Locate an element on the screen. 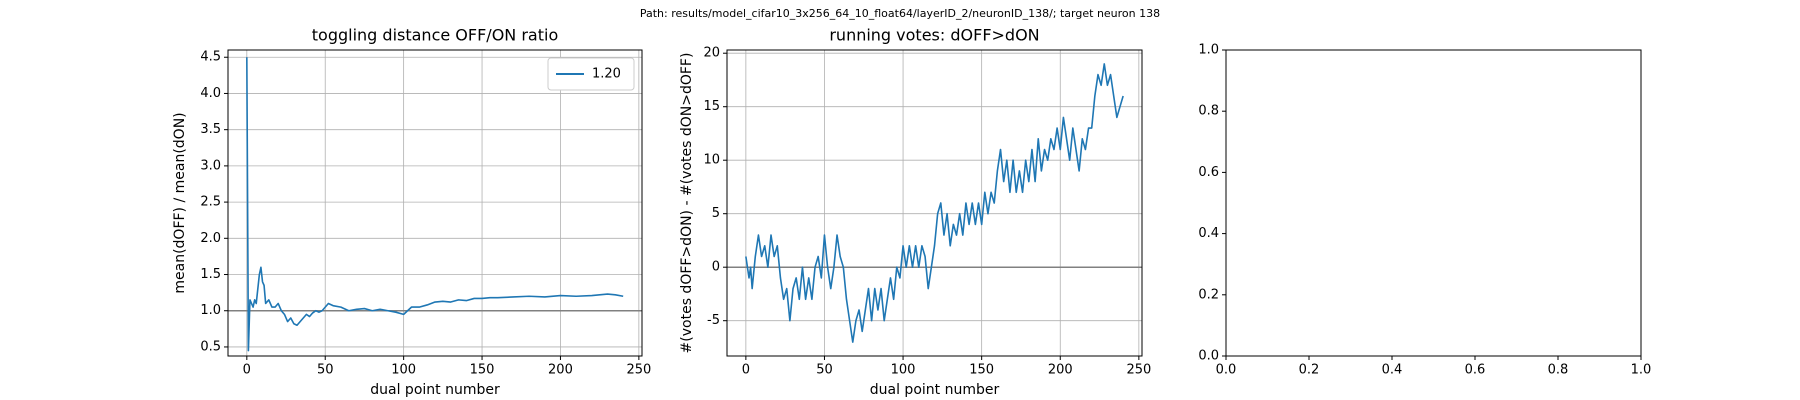 The height and width of the screenshot is (400, 1800). y-tick-label: 10 is located at coordinates (711, 160).